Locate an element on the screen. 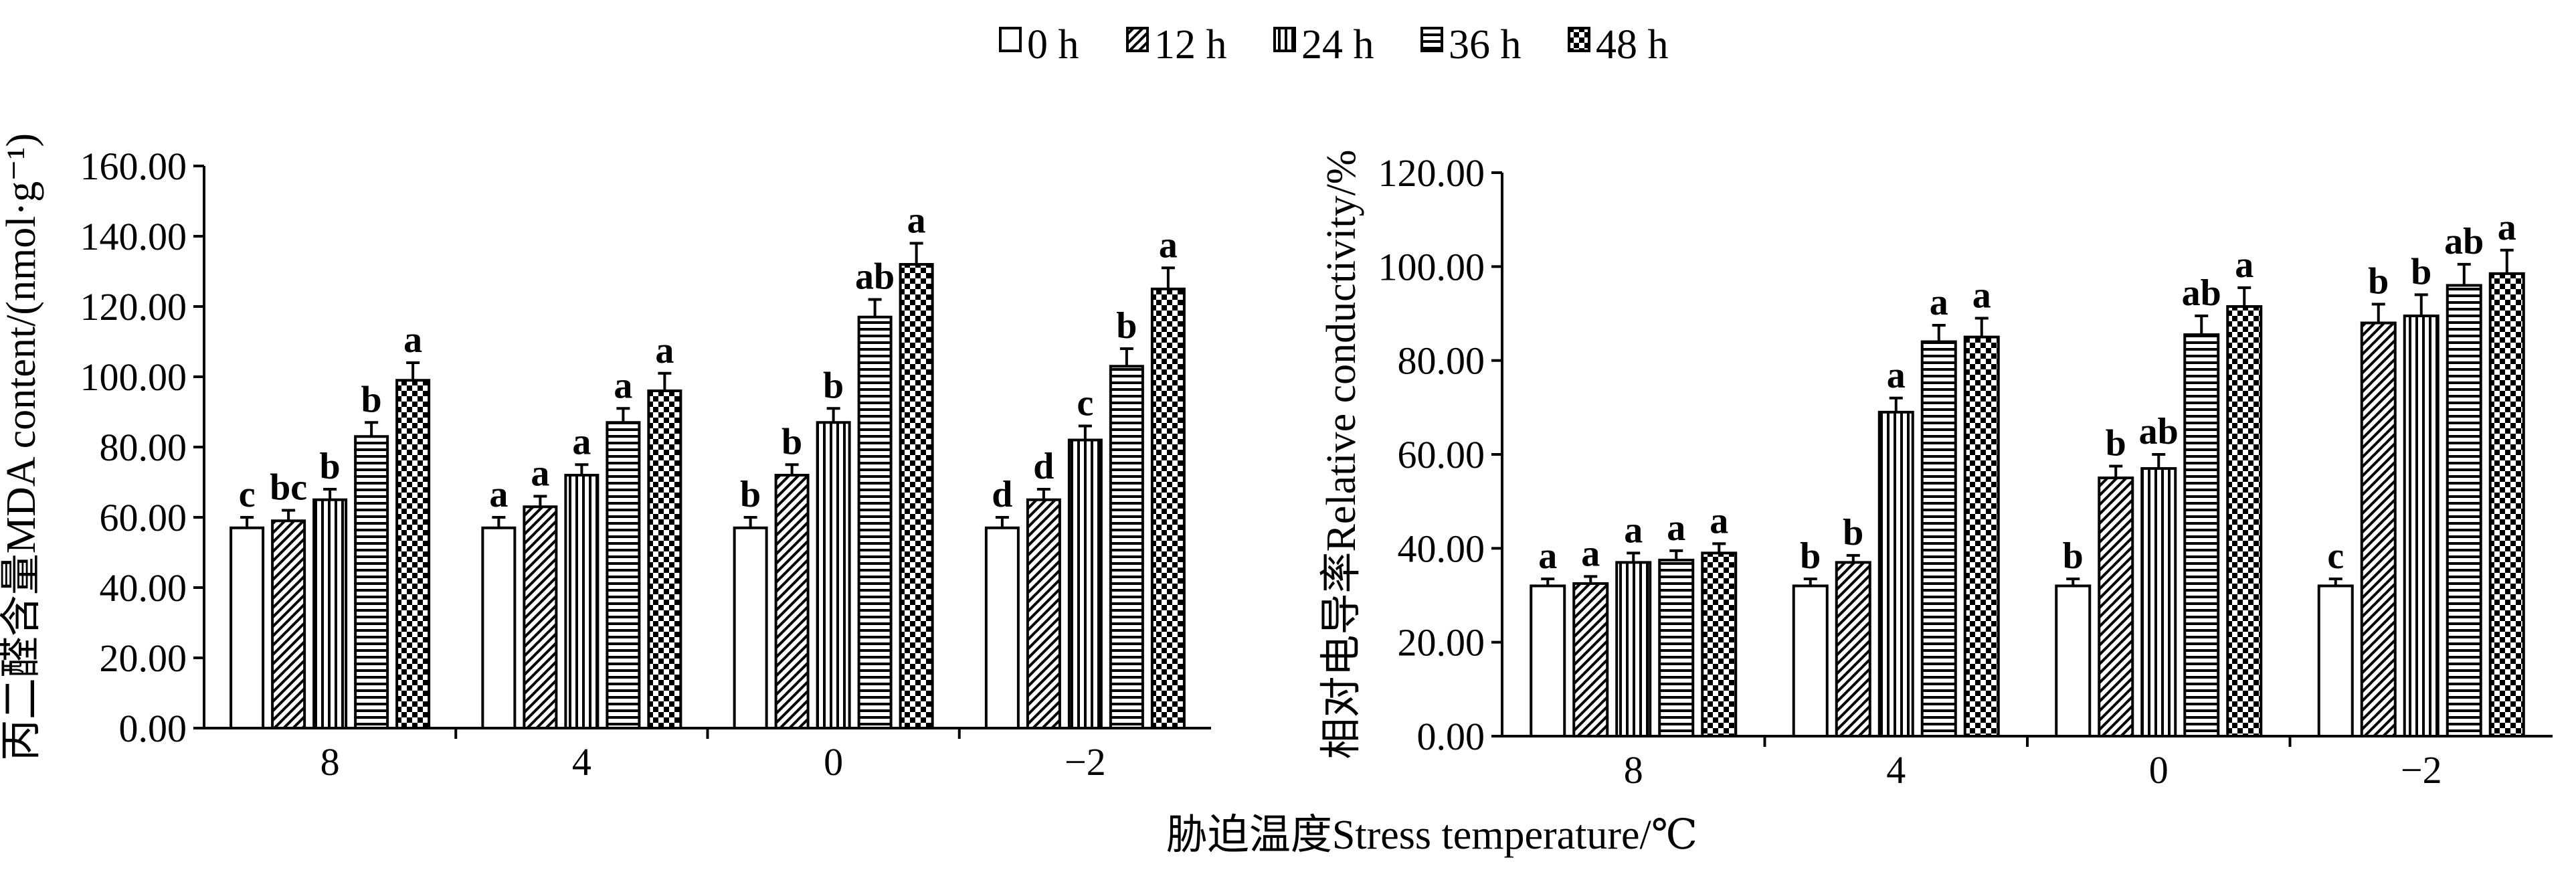  legend-label: 24 h is located at coordinates (1337, 45).